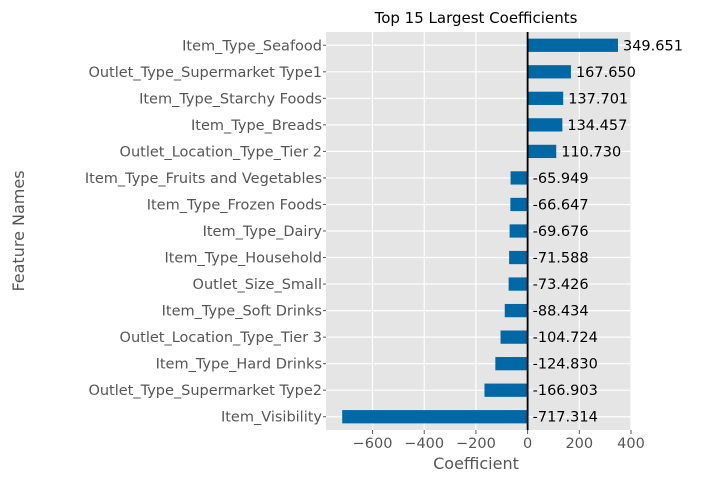 The image size is (702, 482). Describe the element at coordinates (527, 444) in the screenshot. I see `x-tick-label: 0` at that location.